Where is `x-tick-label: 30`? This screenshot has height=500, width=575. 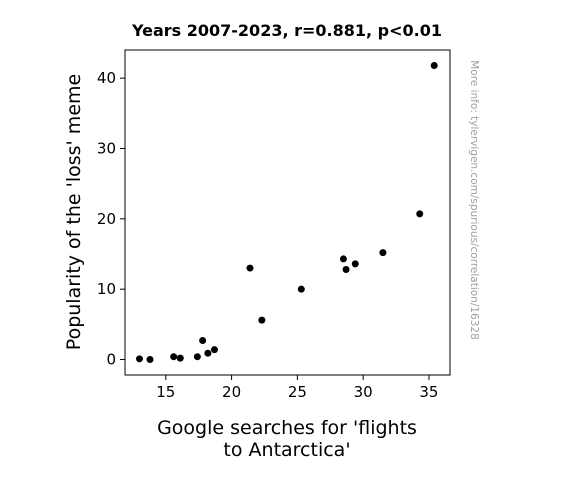 x-tick-label: 30 is located at coordinates (363, 392).